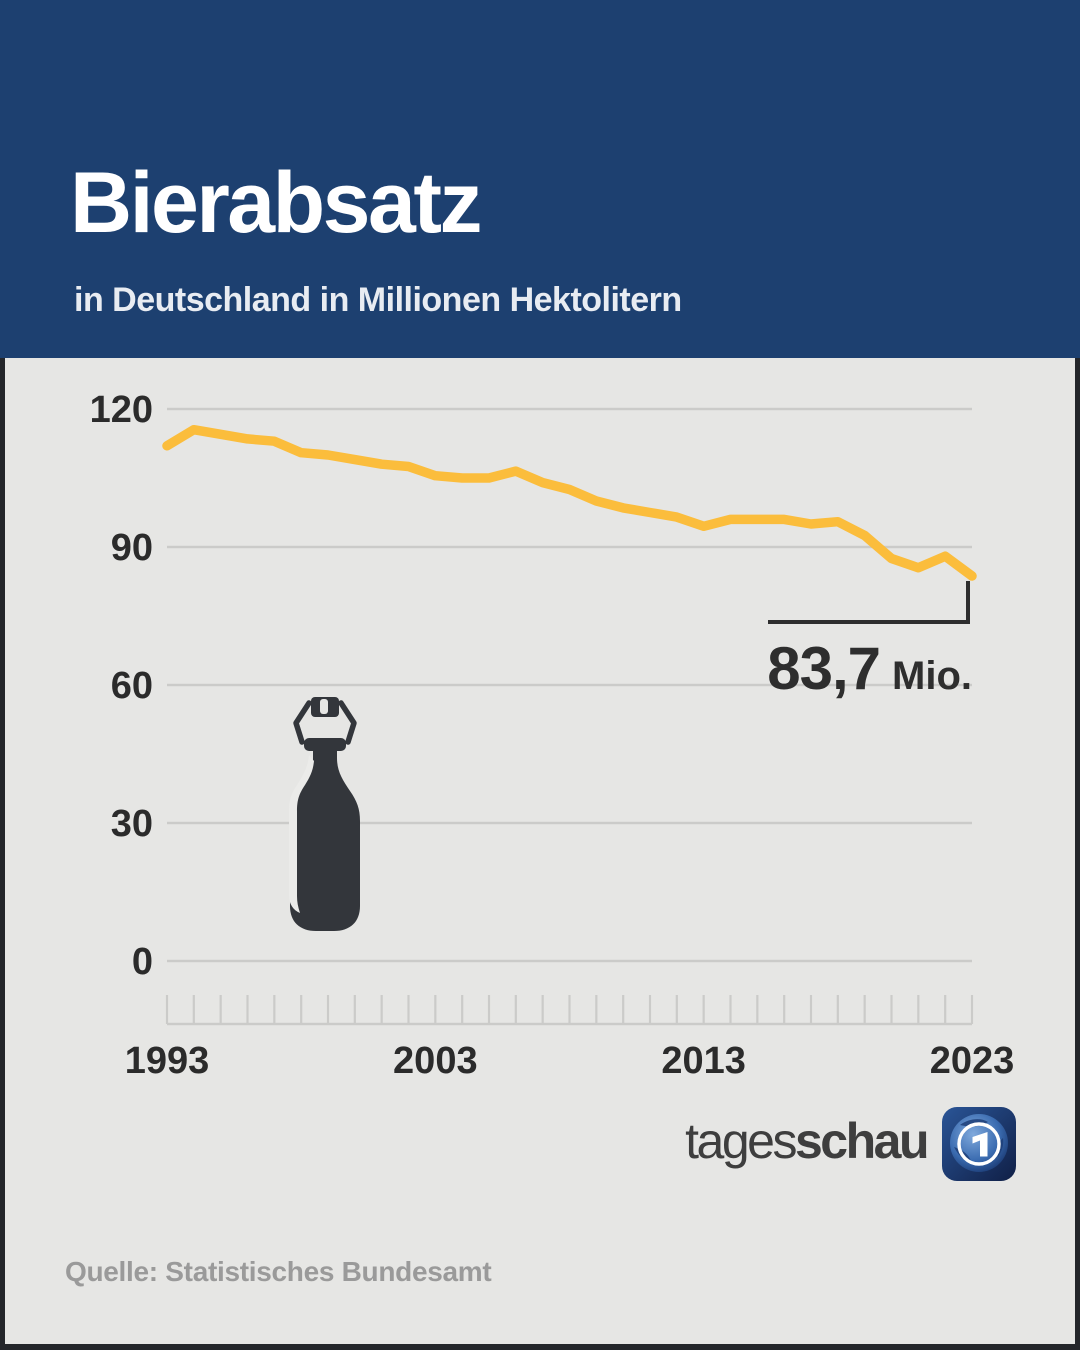 Image resolution: width=1080 pixels, height=1350 pixels. I want to click on tagesschau-wordmark: tagesschau, so click(807, 1142).